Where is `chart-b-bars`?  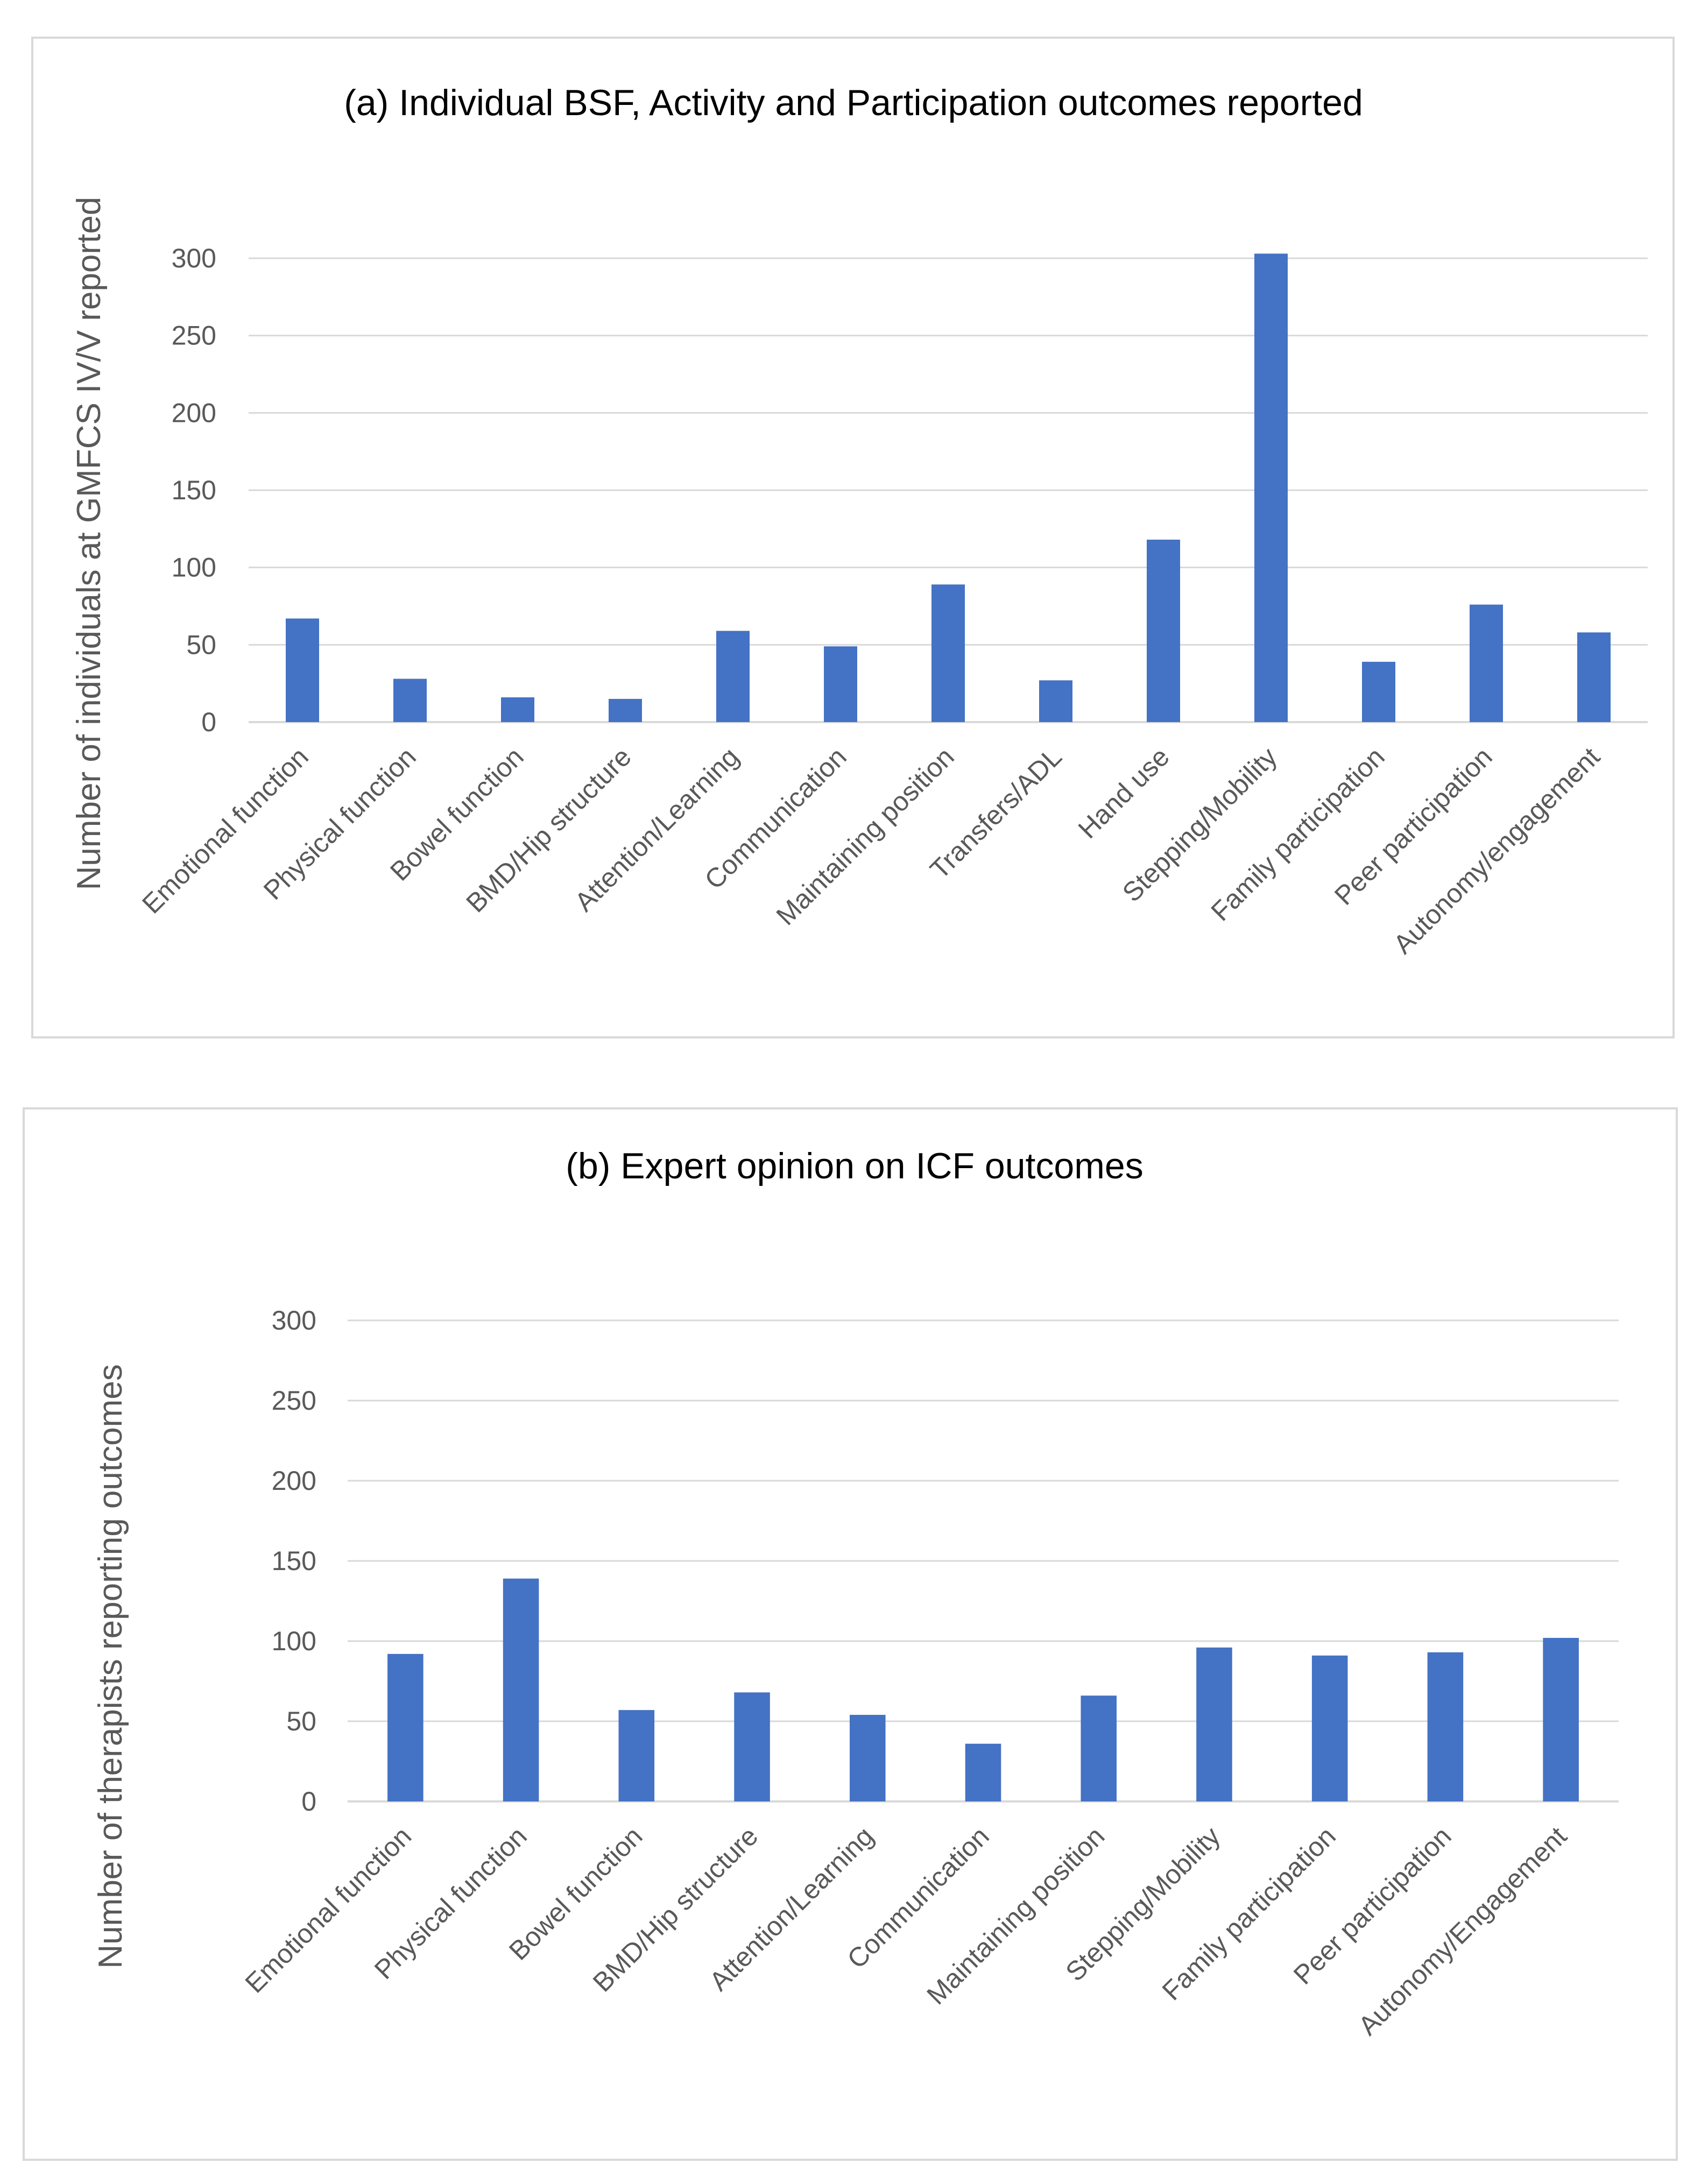
chart-b-bars is located at coordinates (983, 1689).